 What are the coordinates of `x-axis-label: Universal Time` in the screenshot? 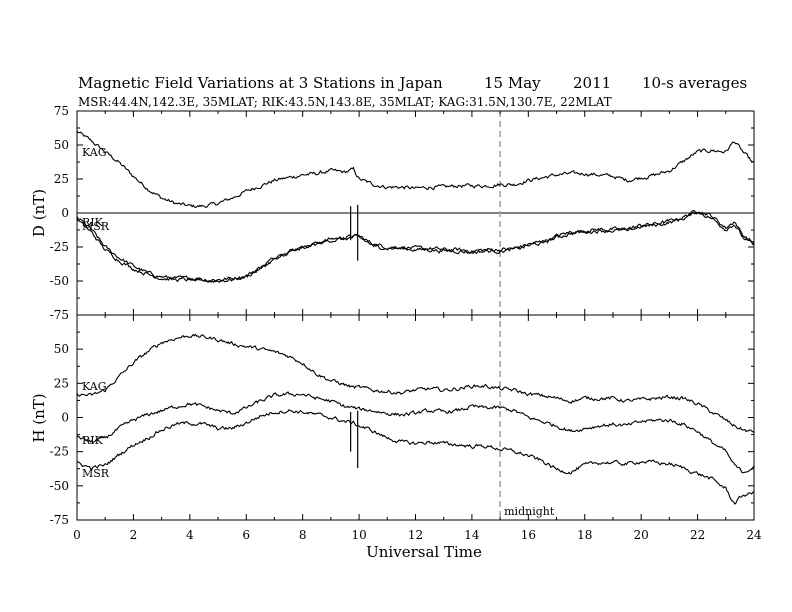 It's located at (424, 552).